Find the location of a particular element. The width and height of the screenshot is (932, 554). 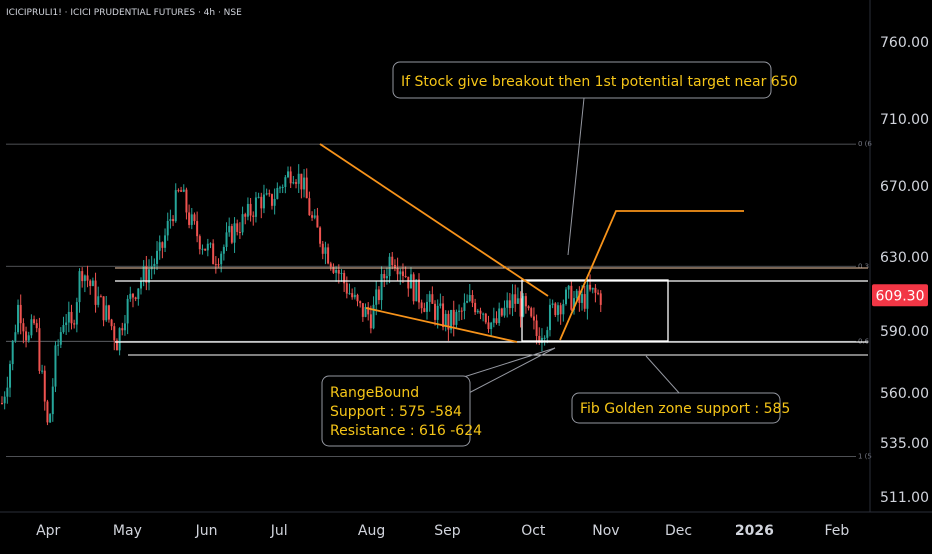

upper-trendline is located at coordinates (434, 220).